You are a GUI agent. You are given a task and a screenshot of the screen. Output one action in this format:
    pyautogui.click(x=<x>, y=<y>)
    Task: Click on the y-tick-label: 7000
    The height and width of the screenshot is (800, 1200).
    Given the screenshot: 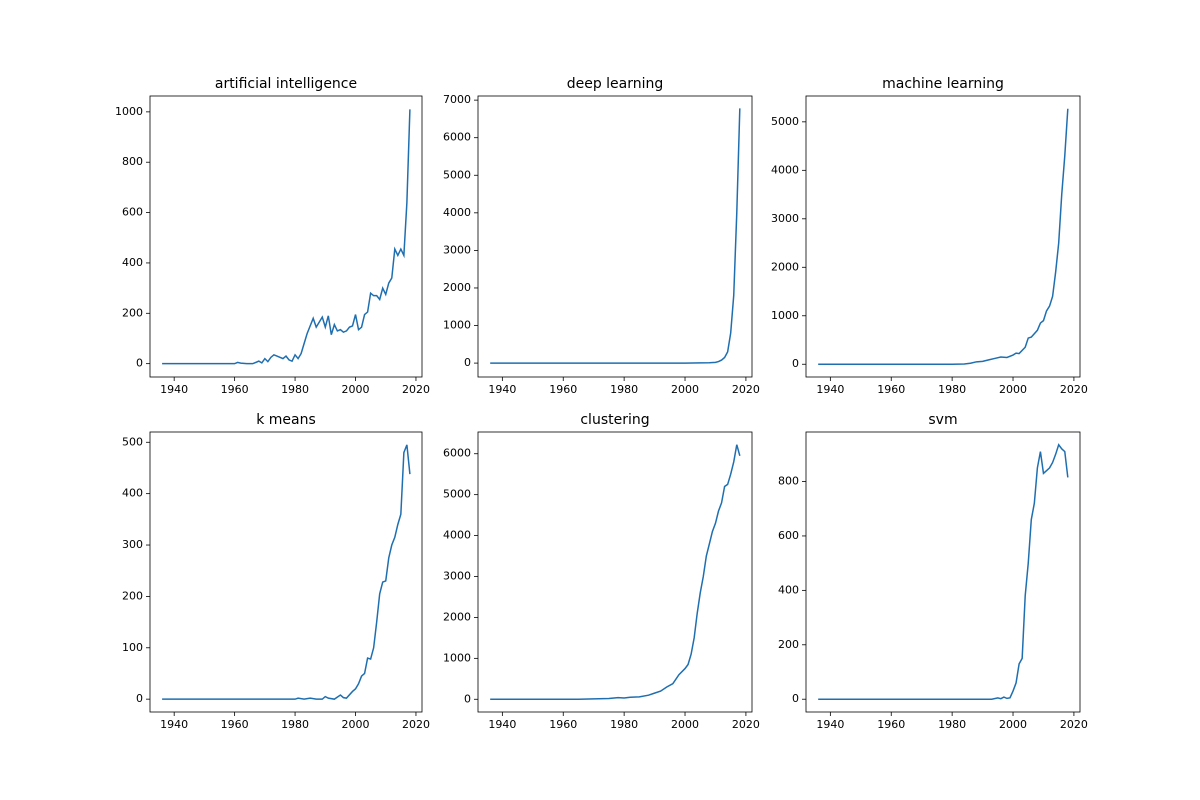 What is the action you would take?
    pyautogui.click(x=457, y=99)
    